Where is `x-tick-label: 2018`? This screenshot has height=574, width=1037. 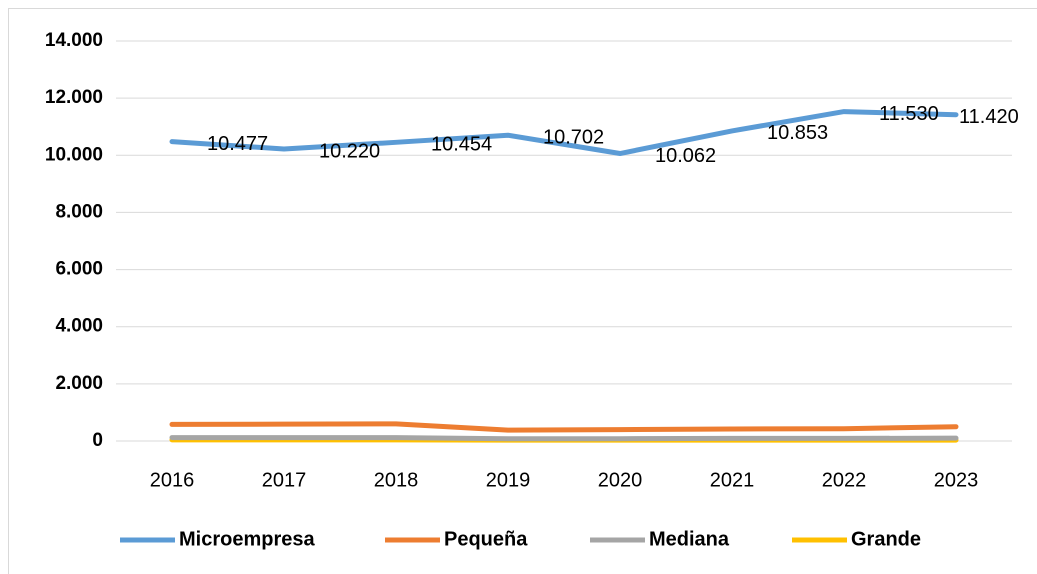 x-tick-label: 2018 is located at coordinates (396, 480).